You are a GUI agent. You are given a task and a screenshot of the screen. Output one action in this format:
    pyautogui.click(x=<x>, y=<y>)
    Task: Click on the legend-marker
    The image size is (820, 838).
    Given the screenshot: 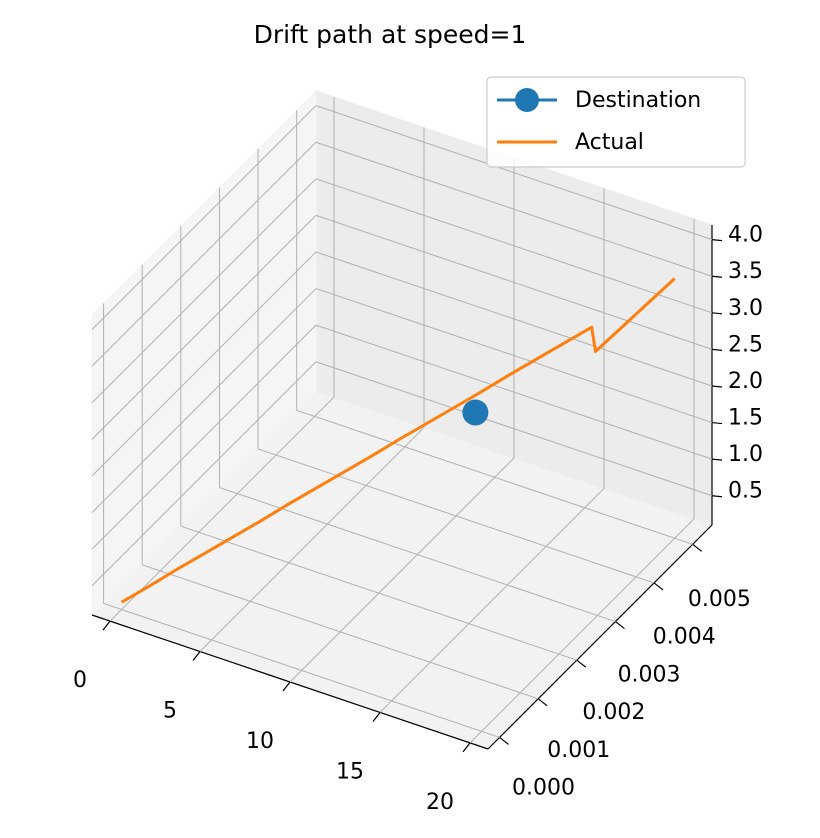 What is the action you would take?
    pyautogui.click(x=527, y=100)
    